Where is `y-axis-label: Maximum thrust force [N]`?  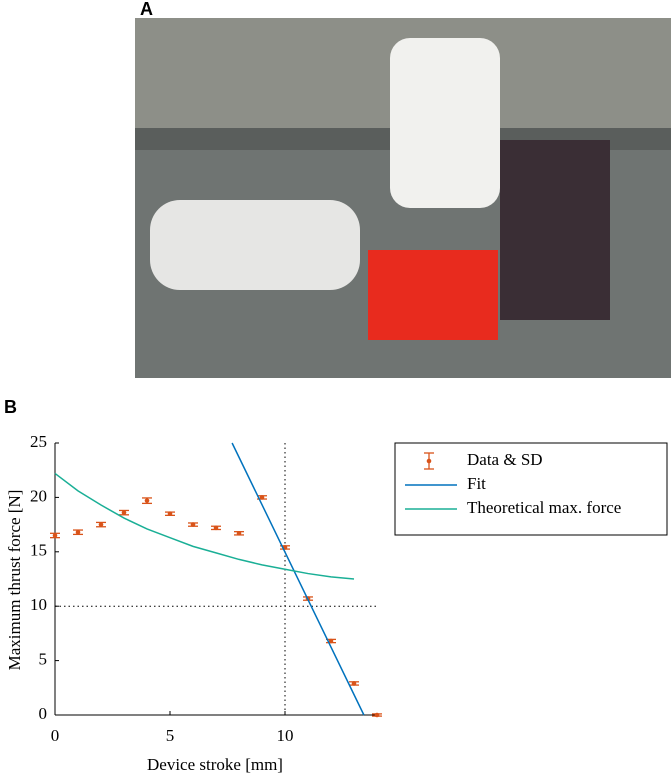
y-axis-label: Maximum thrust force [N] is located at coordinates (14, 580).